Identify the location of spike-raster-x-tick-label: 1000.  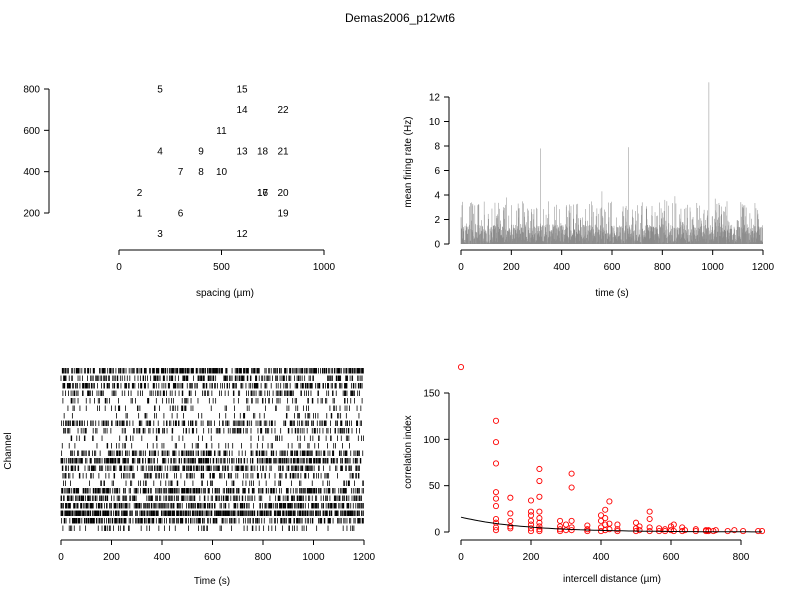
(313, 557).